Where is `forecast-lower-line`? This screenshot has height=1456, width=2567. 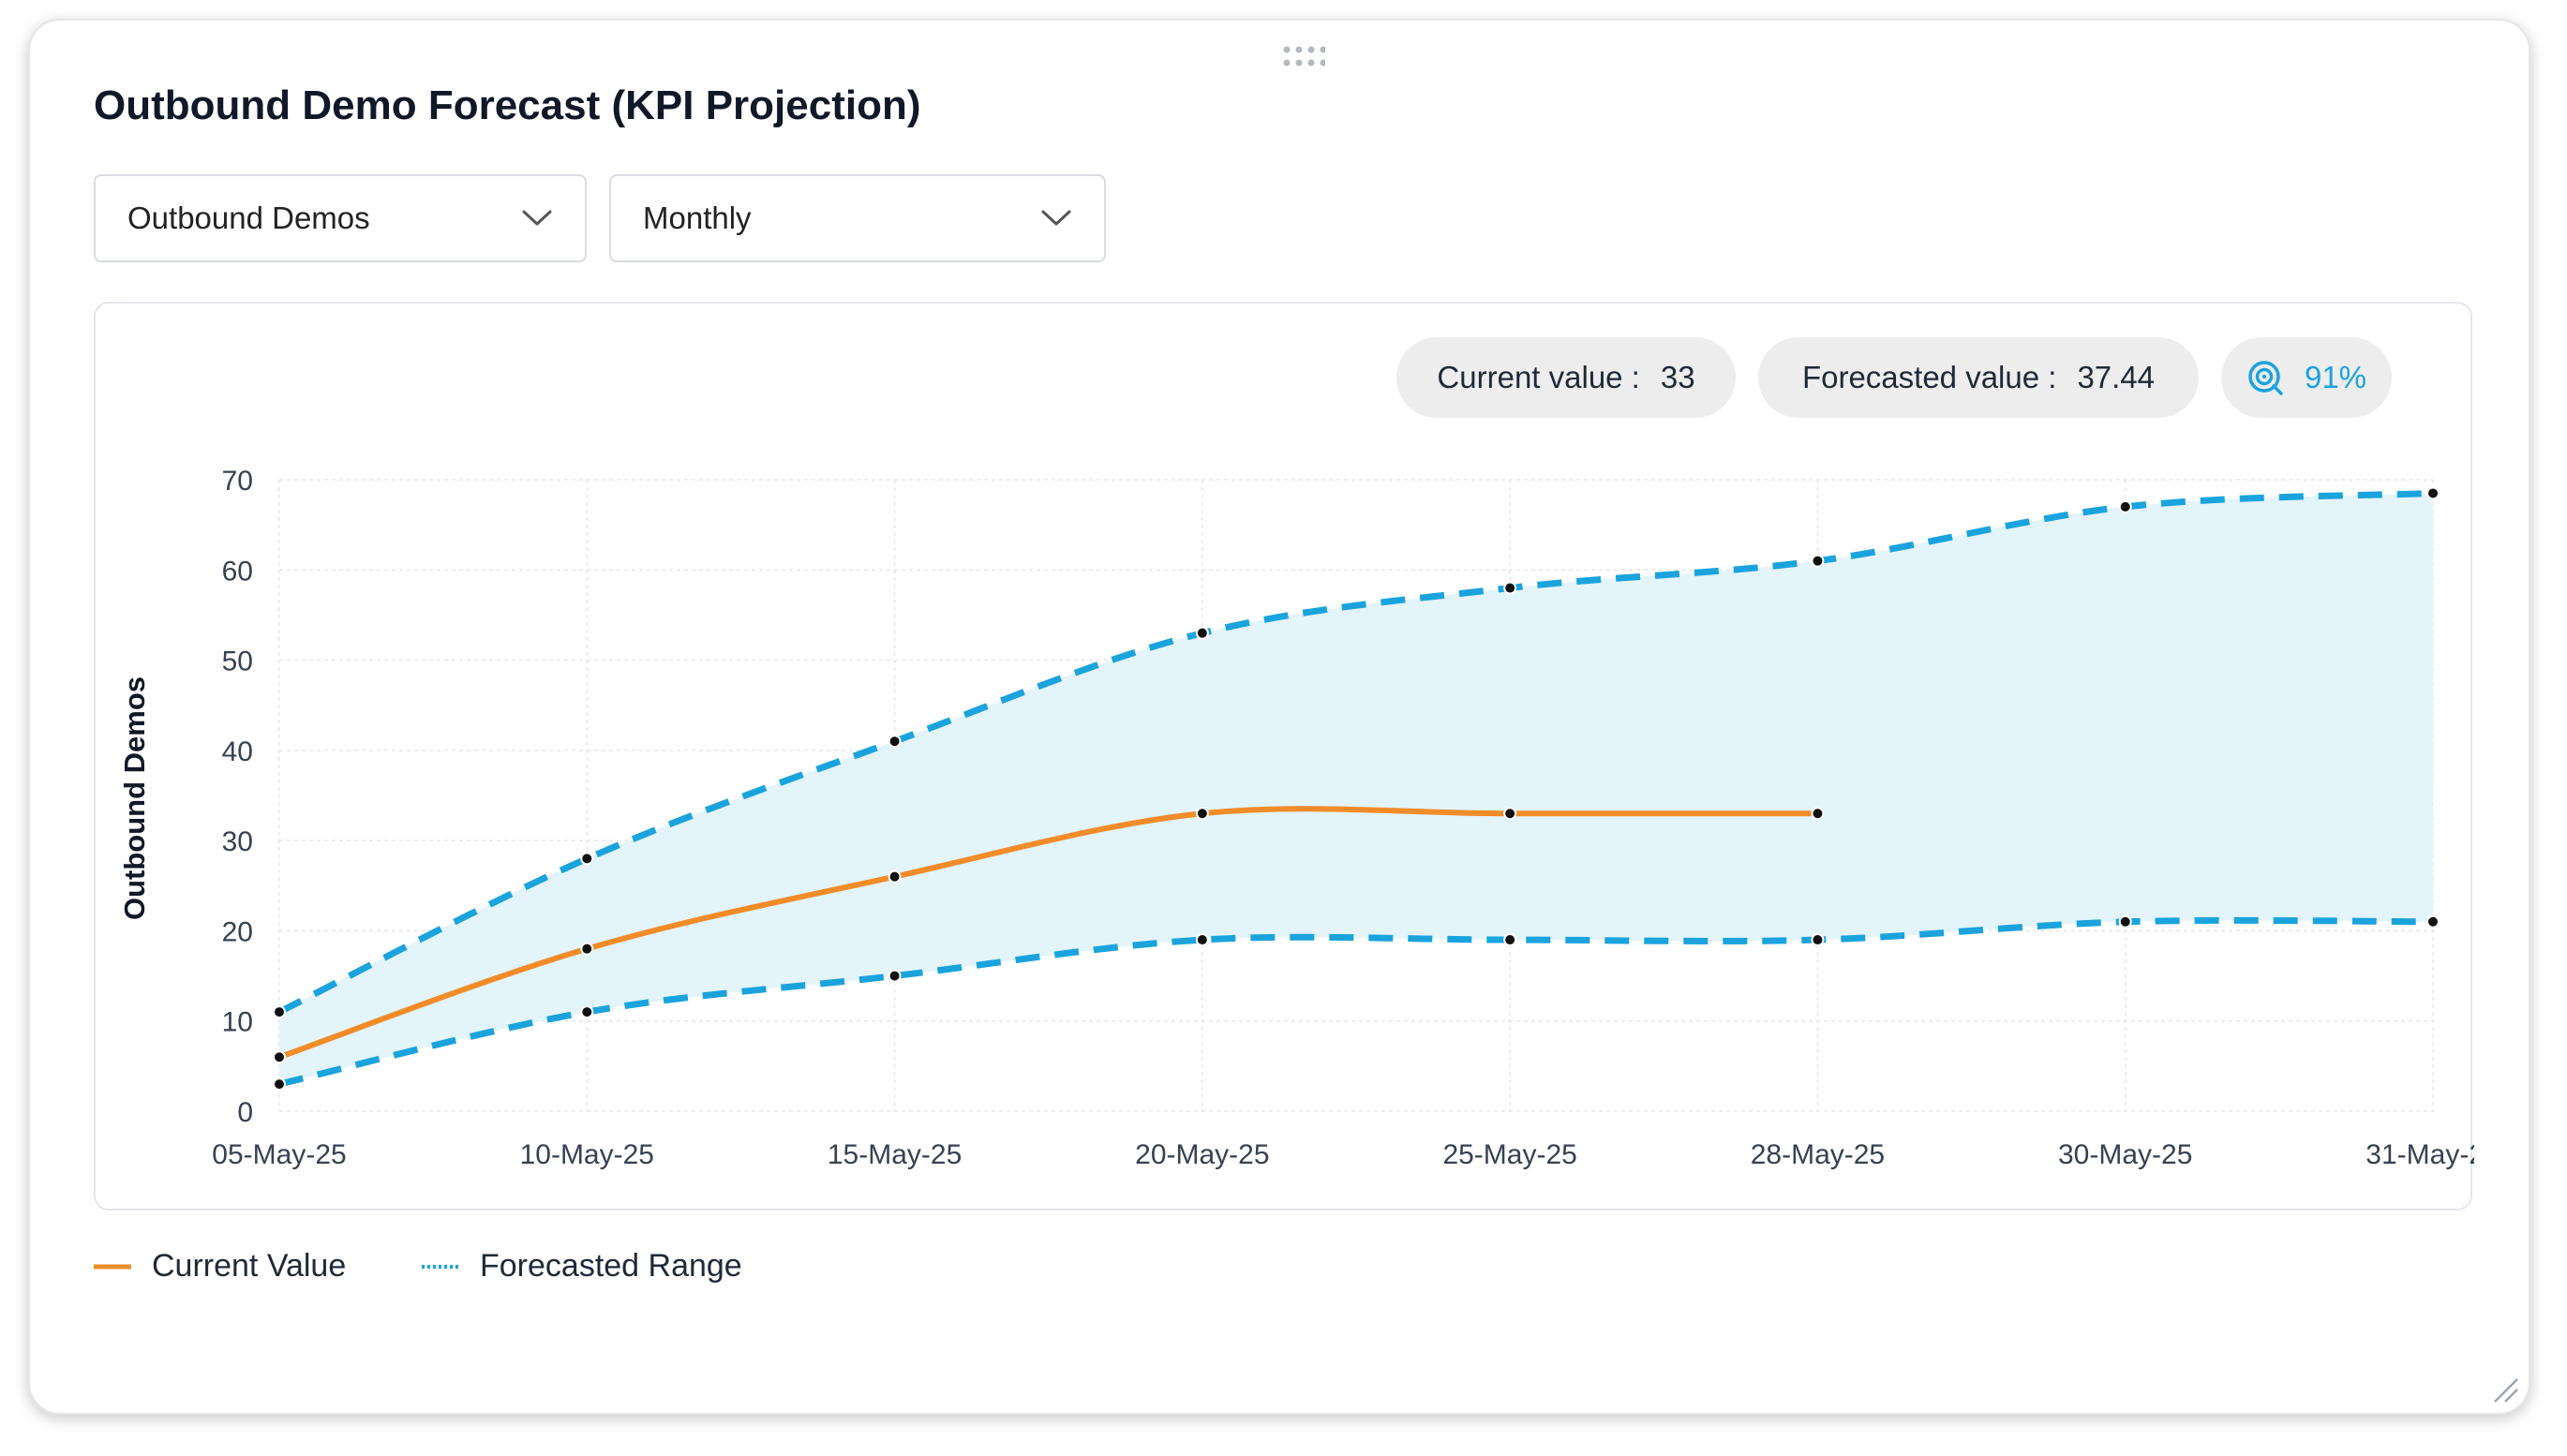 forecast-lower-line is located at coordinates (1356, 1002).